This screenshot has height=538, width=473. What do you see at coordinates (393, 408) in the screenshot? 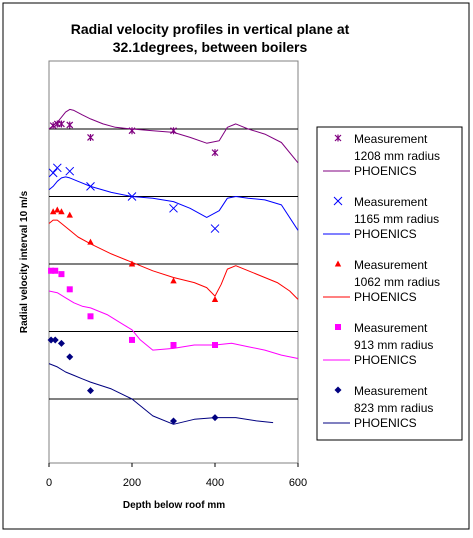
I see `legend-radius-label-4: 823 mm radius` at bounding box center [393, 408].